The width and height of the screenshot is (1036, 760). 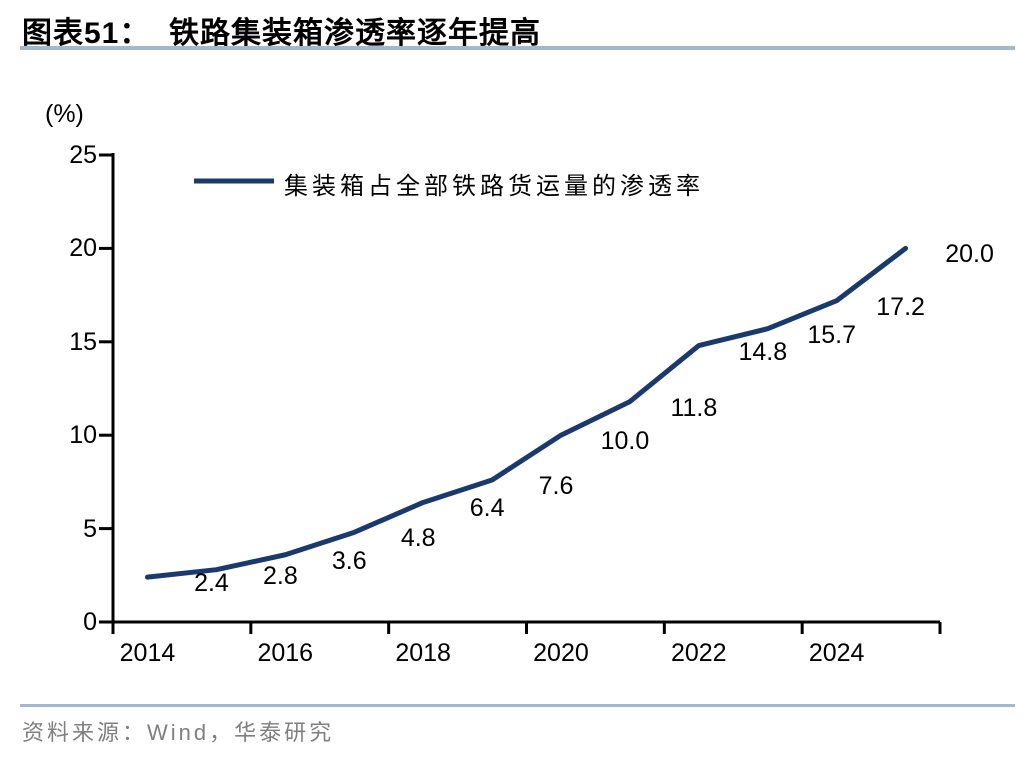 I want to click on data-point-label: 6.4, so click(x=487, y=508).